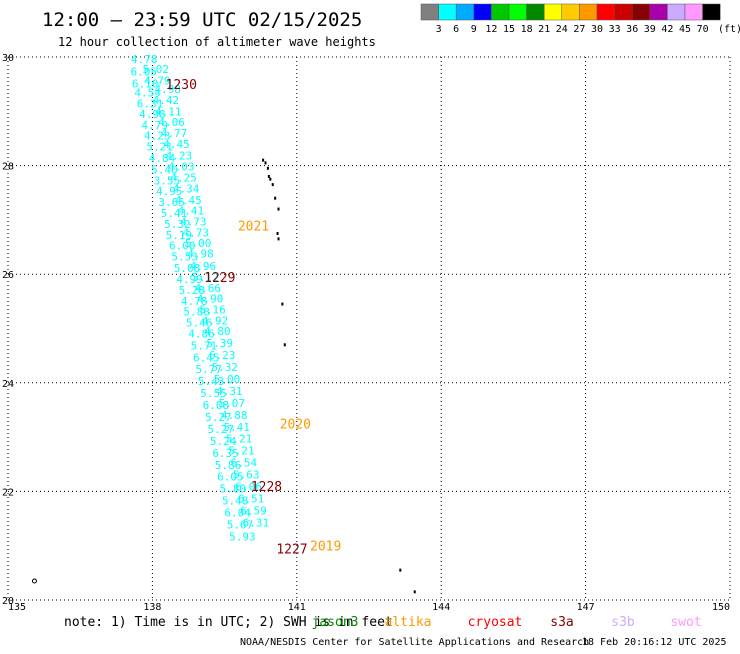 Image resolution: width=740 pixels, height=654 pixels. Describe the element at coordinates (212, 309) in the screenshot. I see `swh-value-label: 5.16` at that location.